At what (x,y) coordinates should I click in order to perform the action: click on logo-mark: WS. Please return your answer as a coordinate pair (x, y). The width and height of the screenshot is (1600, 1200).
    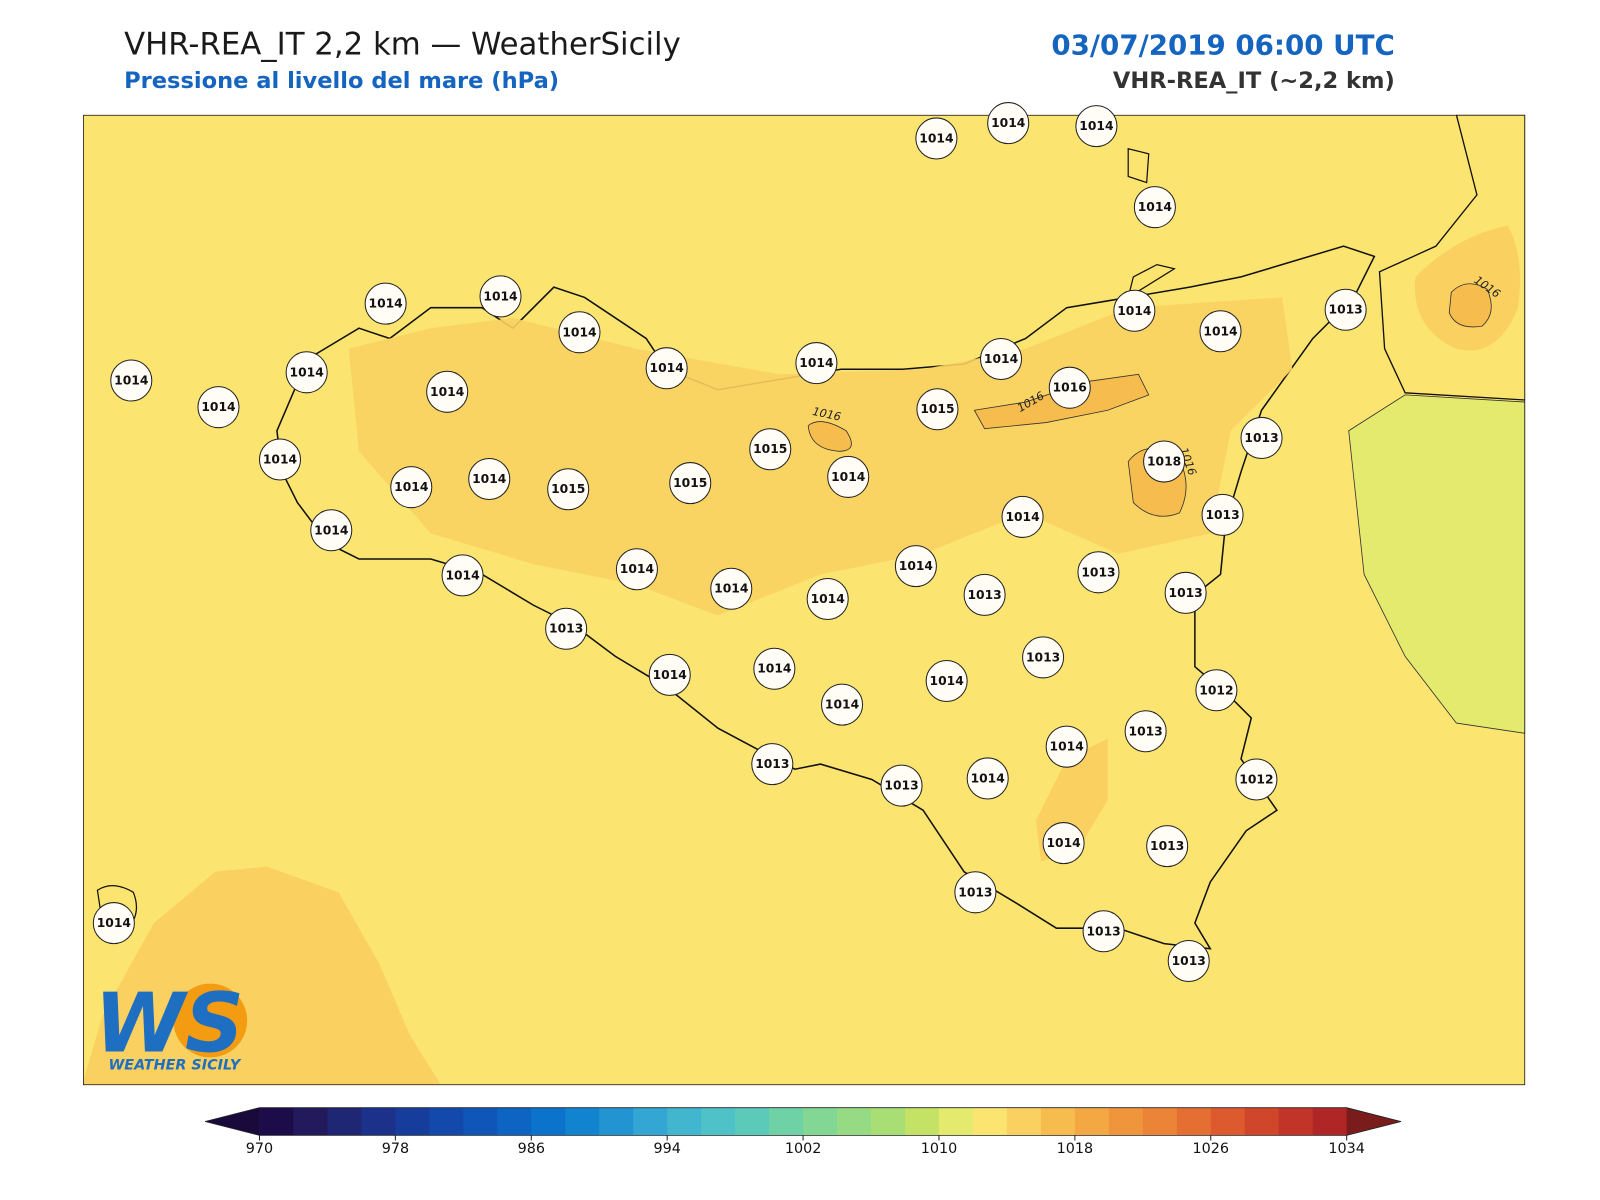
    Looking at the image, I should click on (169, 1023).